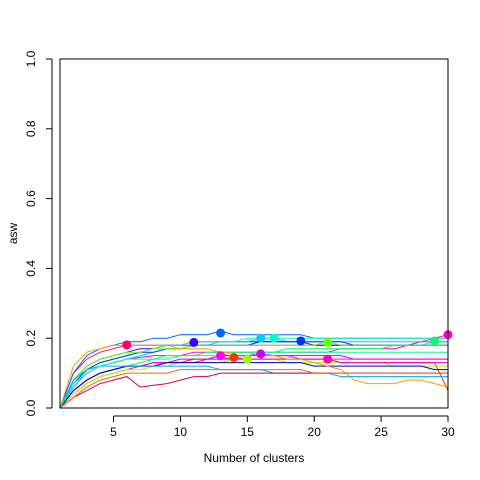  What do you see at coordinates (282, 427) in the screenshot?
I see `x-axis: 5 10 15 20 25 30` at bounding box center [282, 427].